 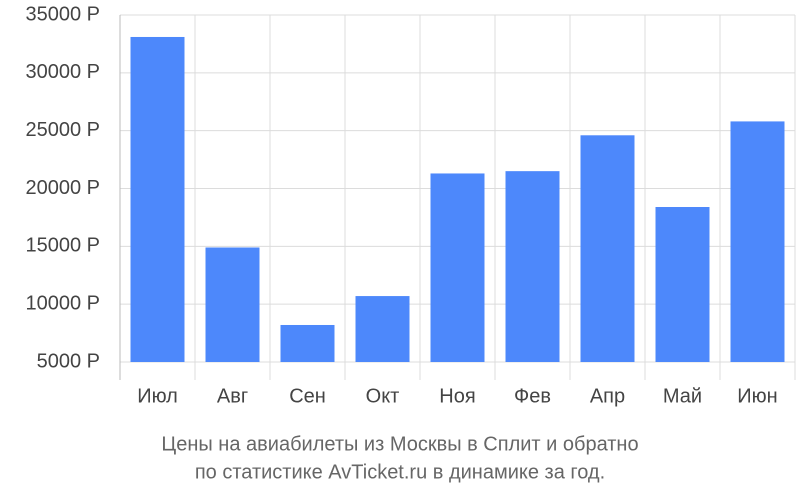 What do you see at coordinates (62, 72) in the screenshot?
I see `y-tick-label: 30000 Р` at bounding box center [62, 72].